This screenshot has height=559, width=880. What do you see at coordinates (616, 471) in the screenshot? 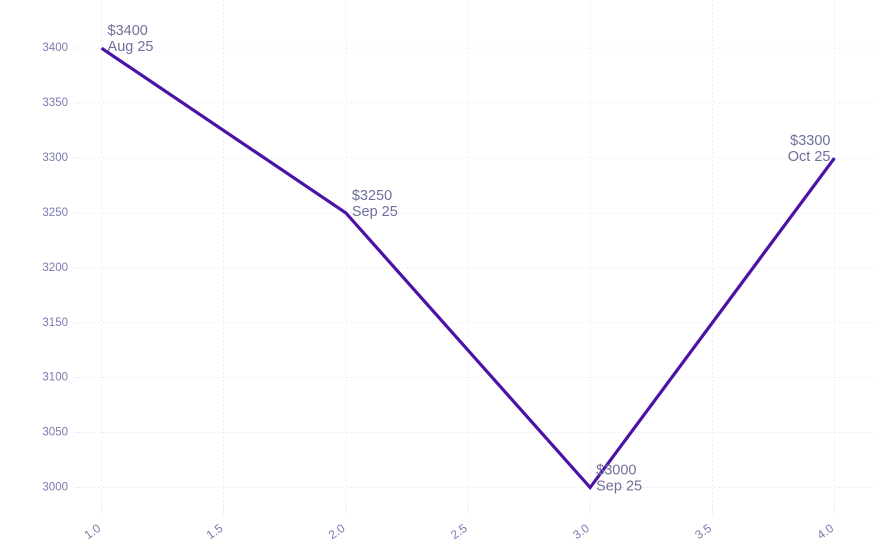
I see `point-label-value: $3000` at bounding box center [616, 471].